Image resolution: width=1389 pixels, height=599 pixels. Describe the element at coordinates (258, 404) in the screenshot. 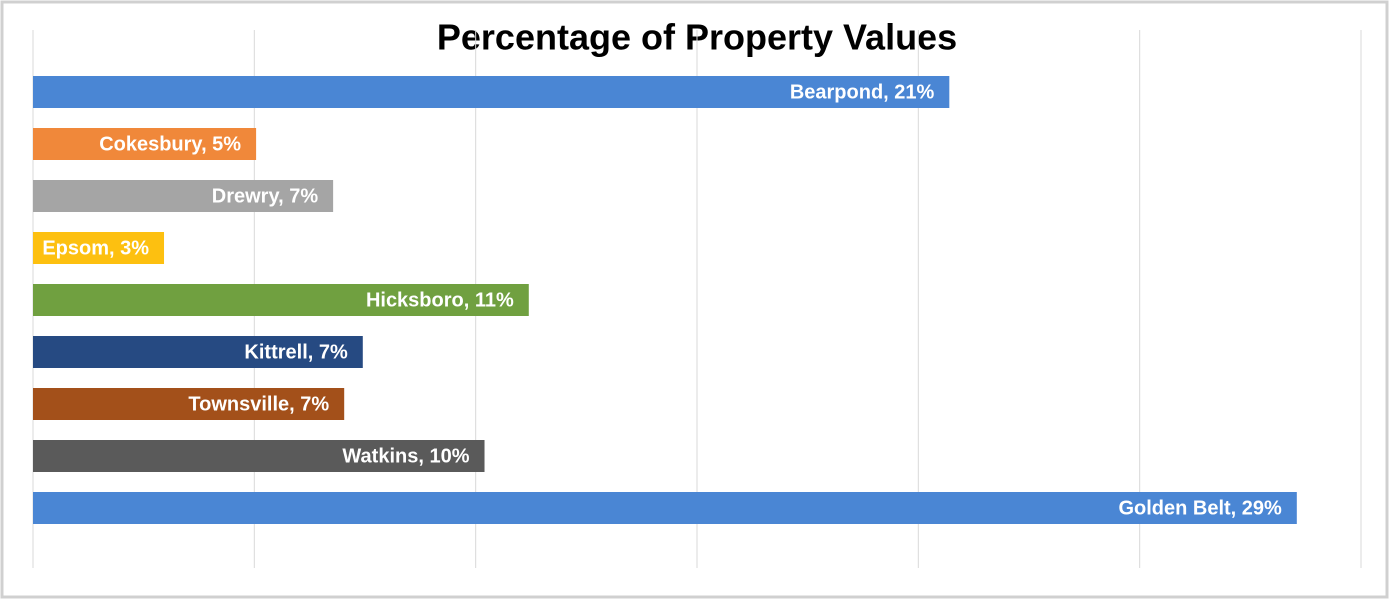

I see `data-label: Townsville, 7%` at that location.